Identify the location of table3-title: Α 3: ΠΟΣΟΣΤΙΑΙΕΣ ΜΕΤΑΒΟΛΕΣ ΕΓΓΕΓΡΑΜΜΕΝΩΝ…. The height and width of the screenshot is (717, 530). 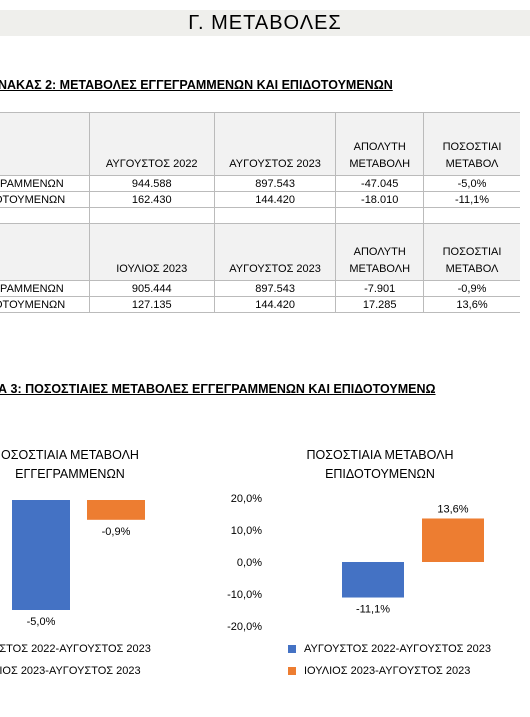
(218, 389).